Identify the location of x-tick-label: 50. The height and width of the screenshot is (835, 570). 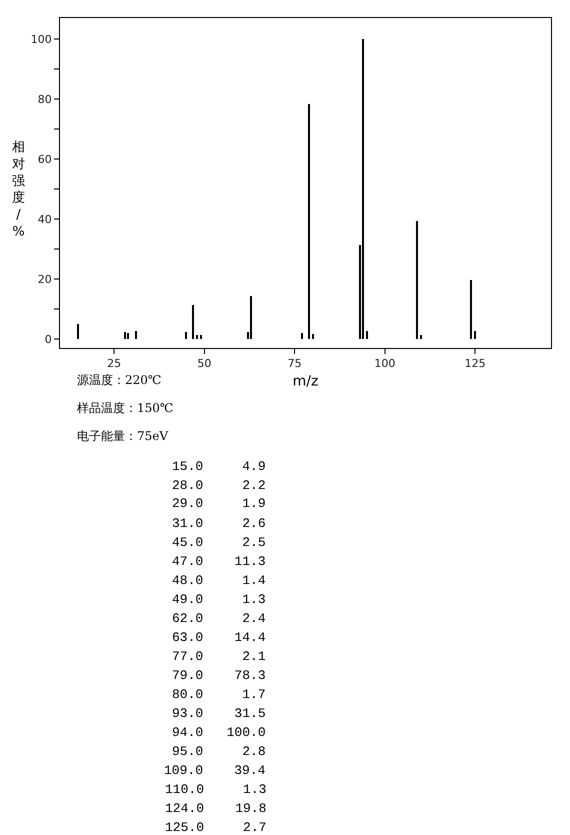
(204, 363).